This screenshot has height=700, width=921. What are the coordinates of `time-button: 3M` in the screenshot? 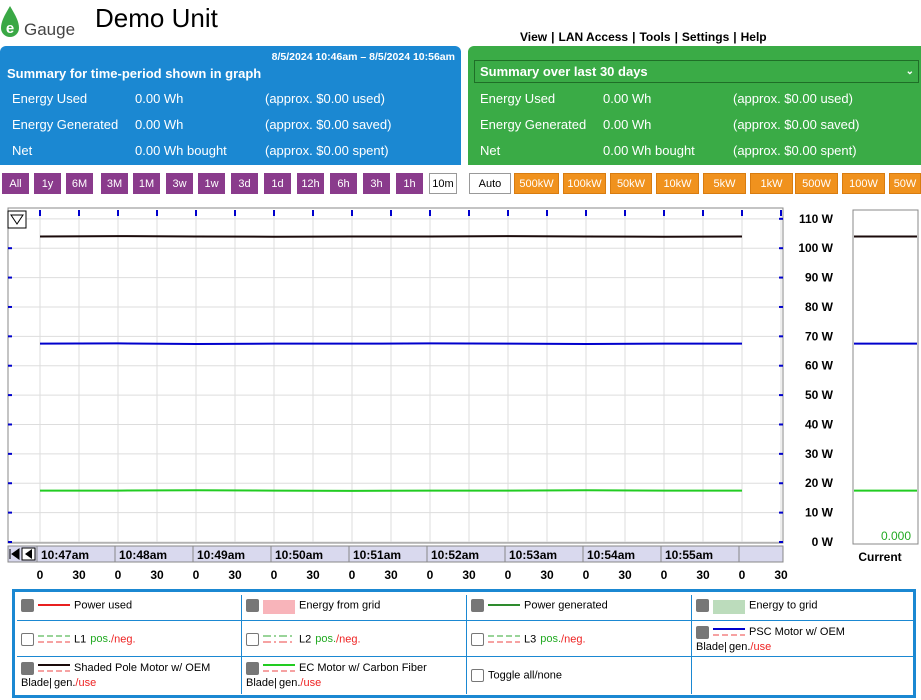 It's located at (114, 183).